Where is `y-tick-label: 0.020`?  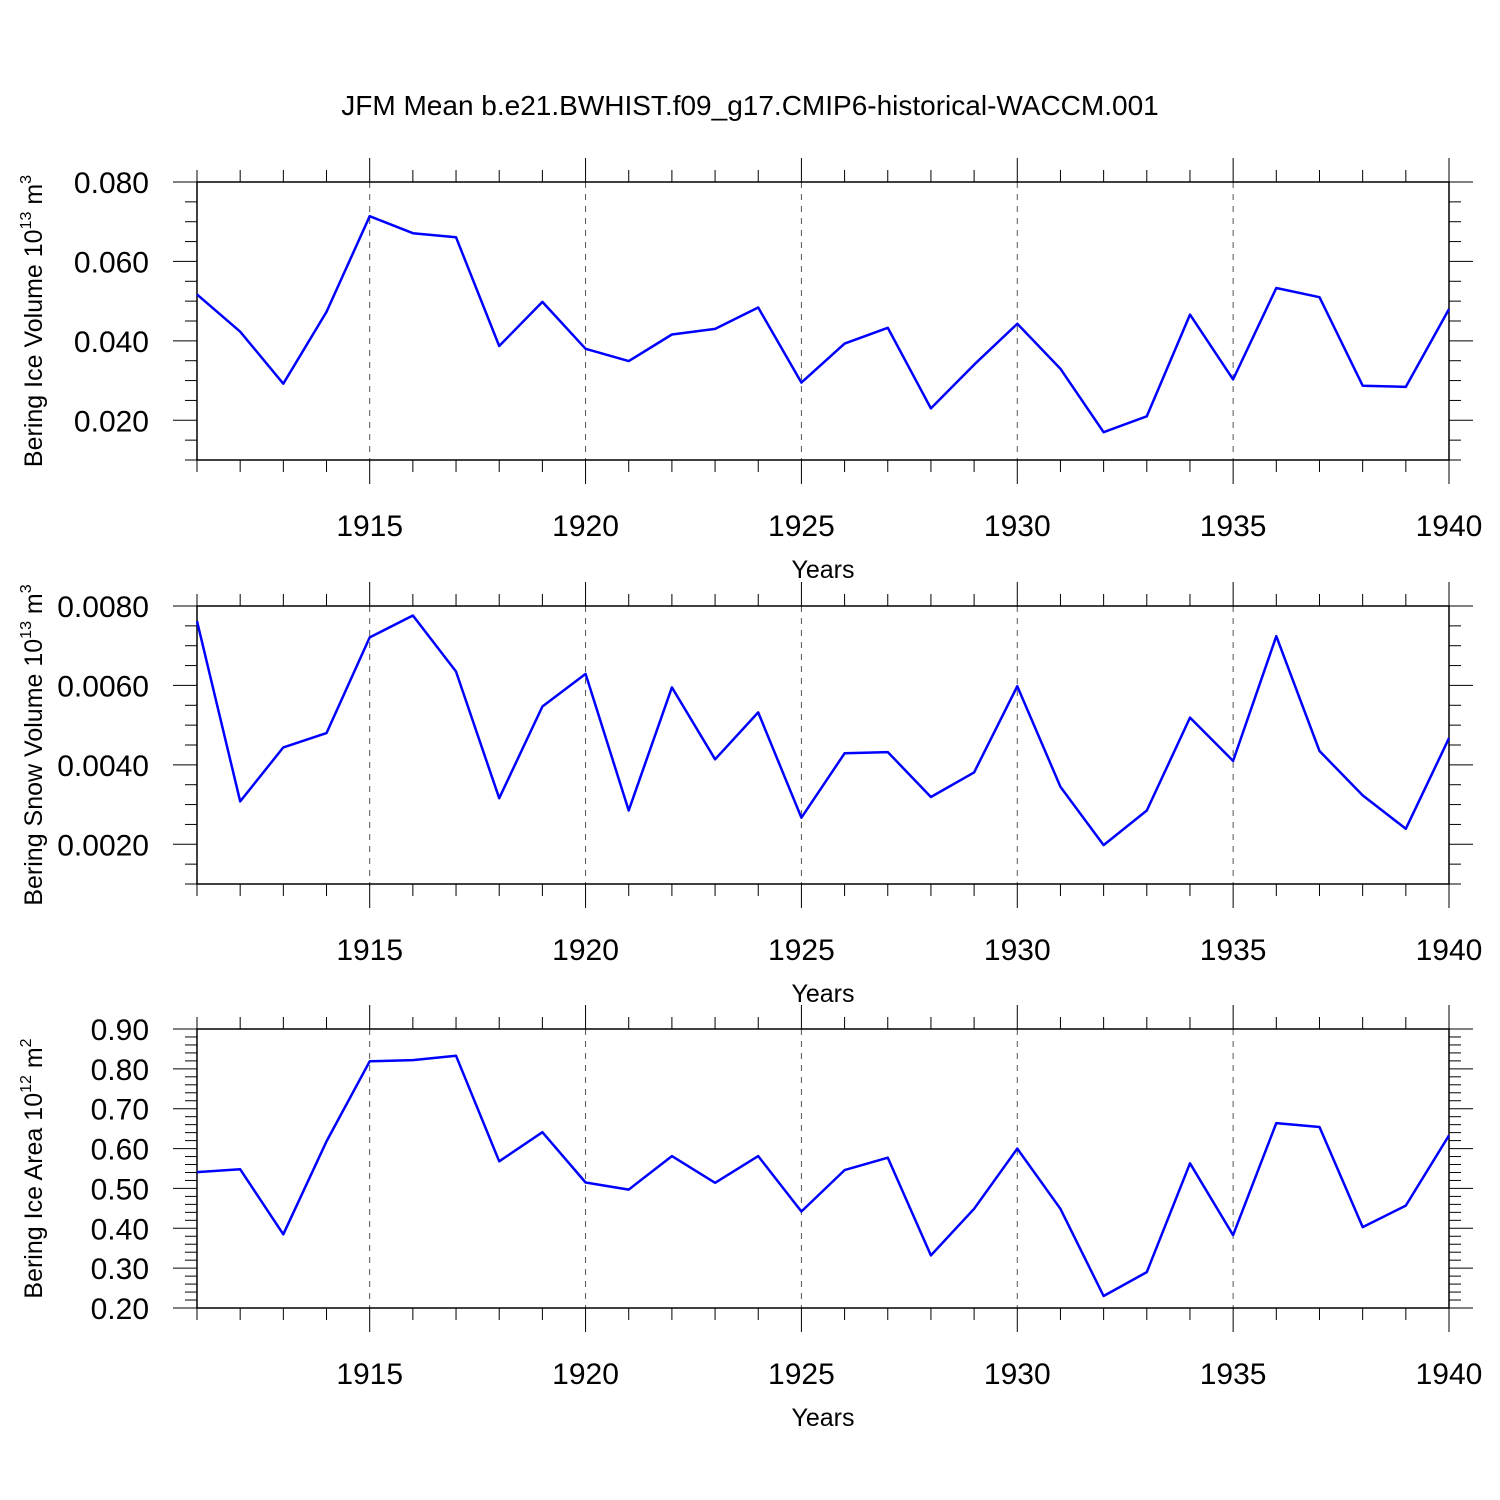
y-tick-label: 0.020 is located at coordinates (111, 421).